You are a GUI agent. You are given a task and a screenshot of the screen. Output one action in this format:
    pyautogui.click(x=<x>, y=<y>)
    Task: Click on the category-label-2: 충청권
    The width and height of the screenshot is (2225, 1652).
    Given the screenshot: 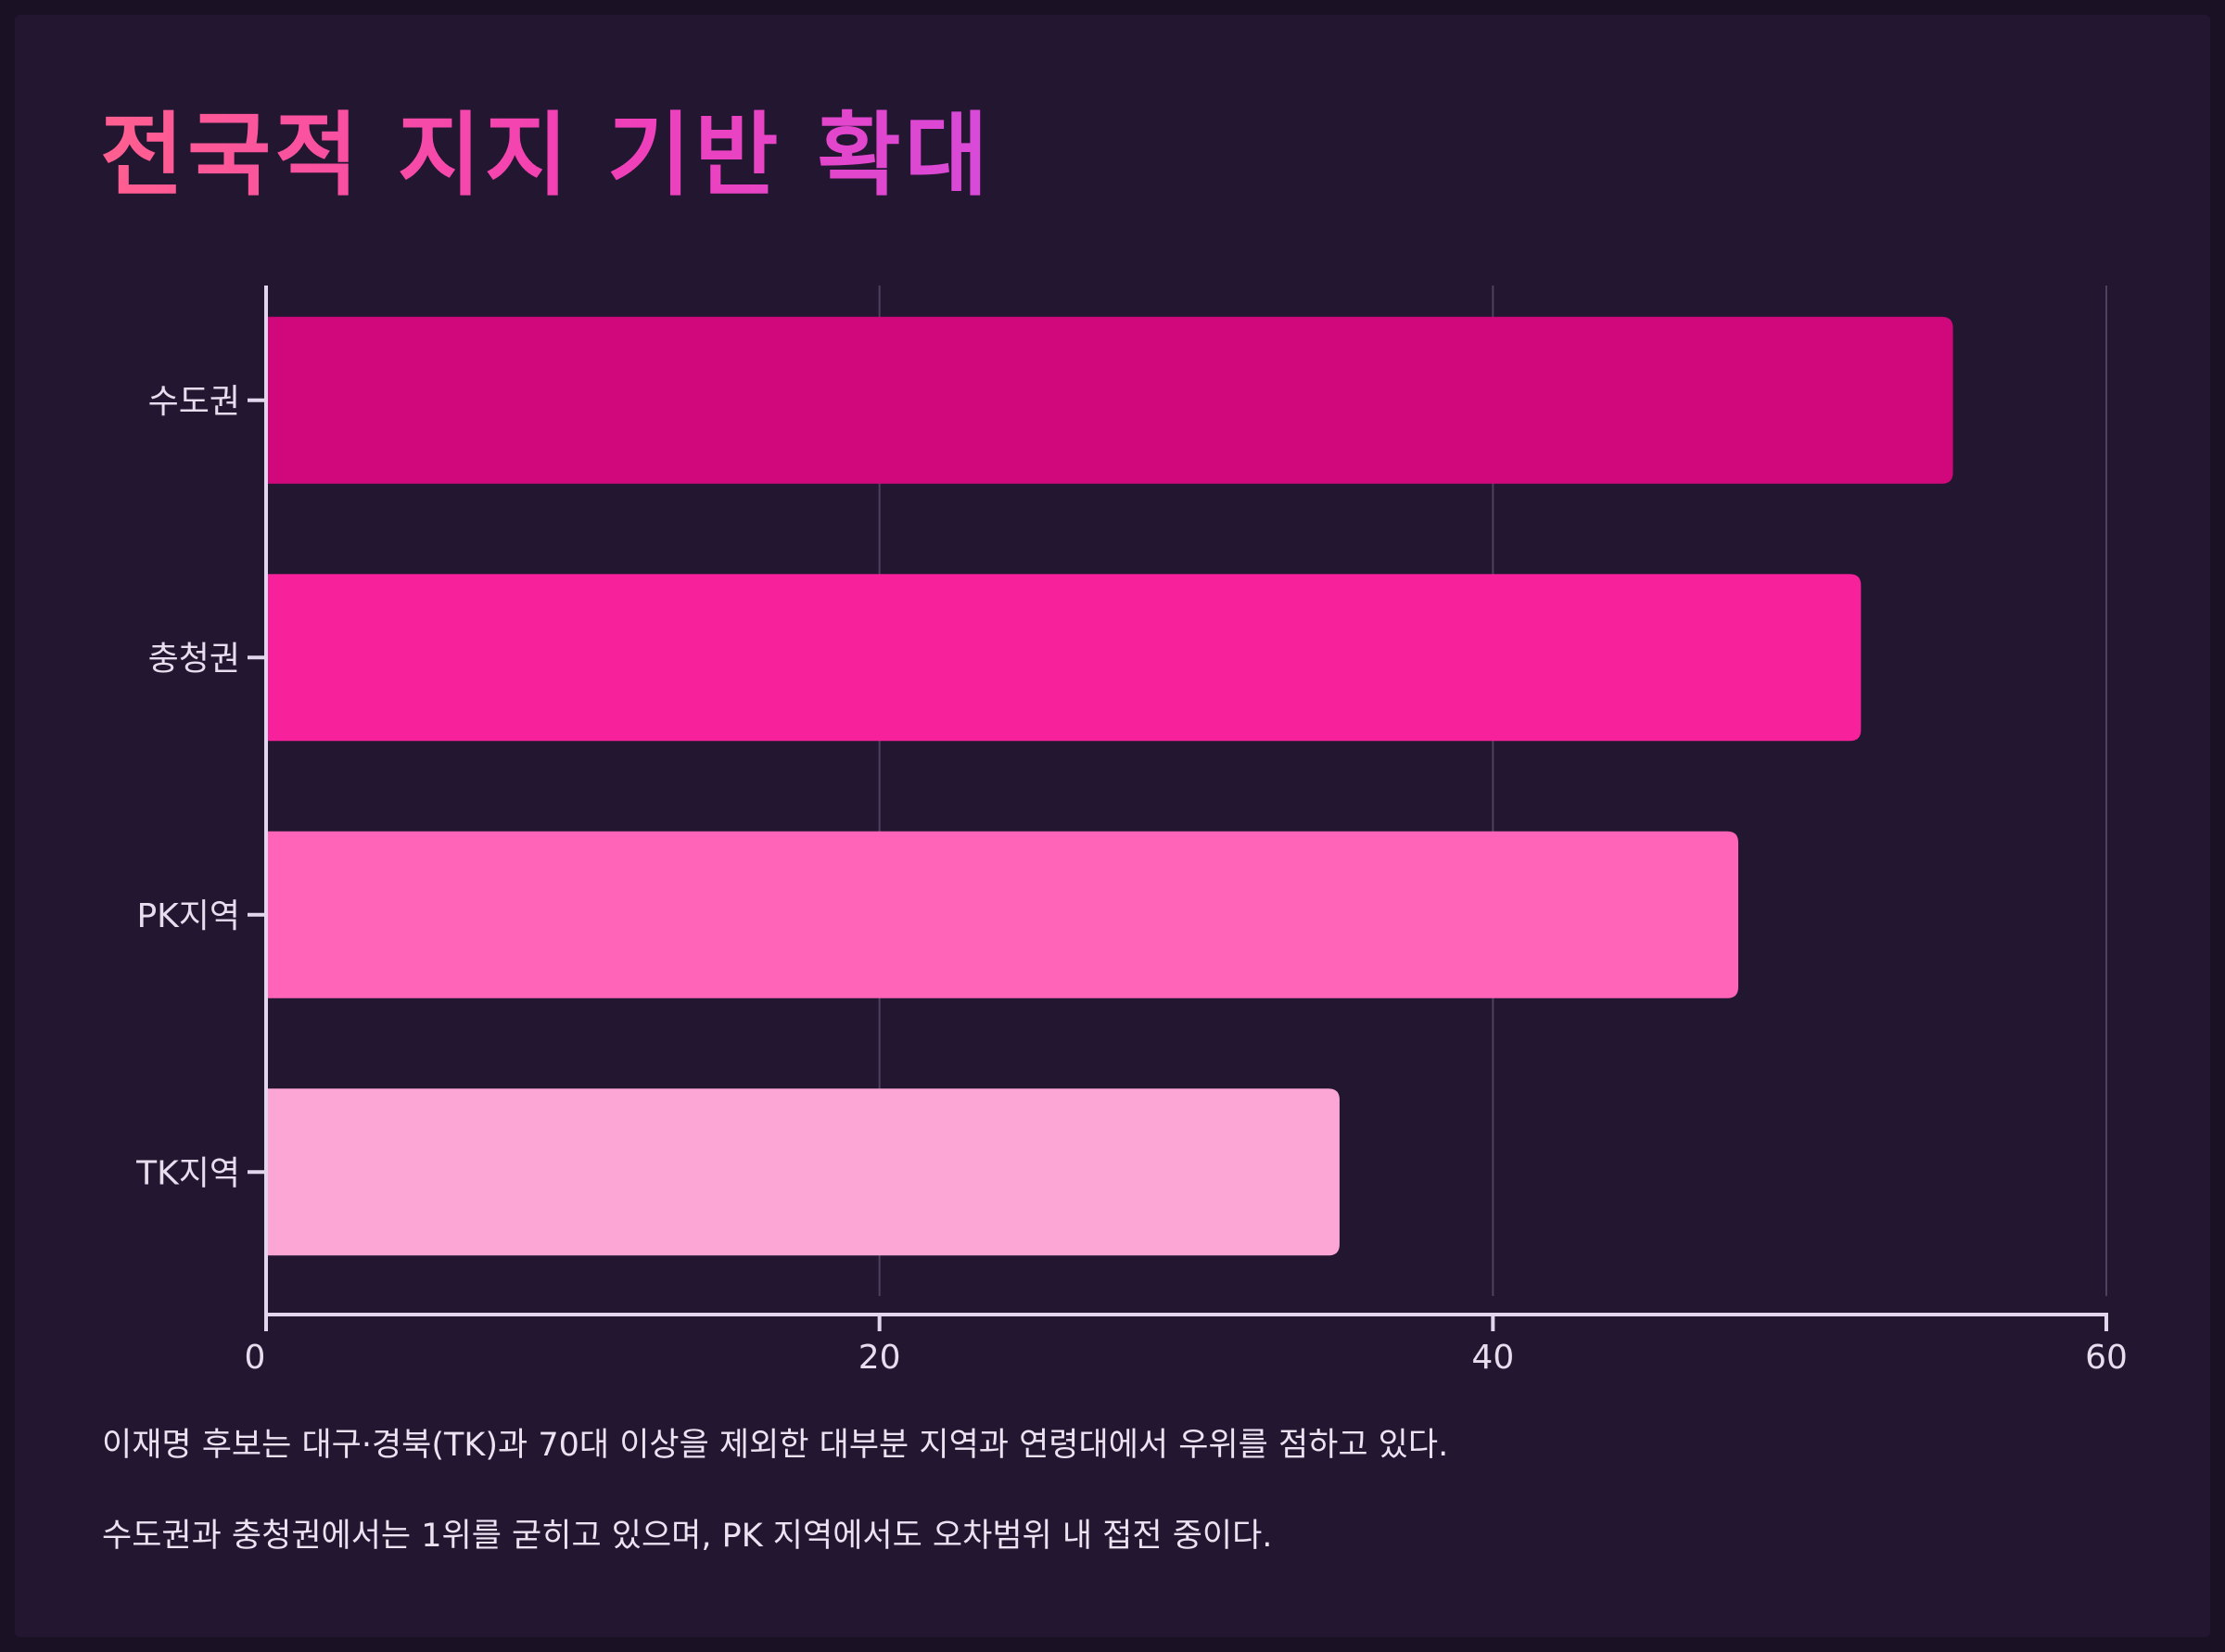 What is the action you would take?
    pyautogui.click(x=194, y=659)
    